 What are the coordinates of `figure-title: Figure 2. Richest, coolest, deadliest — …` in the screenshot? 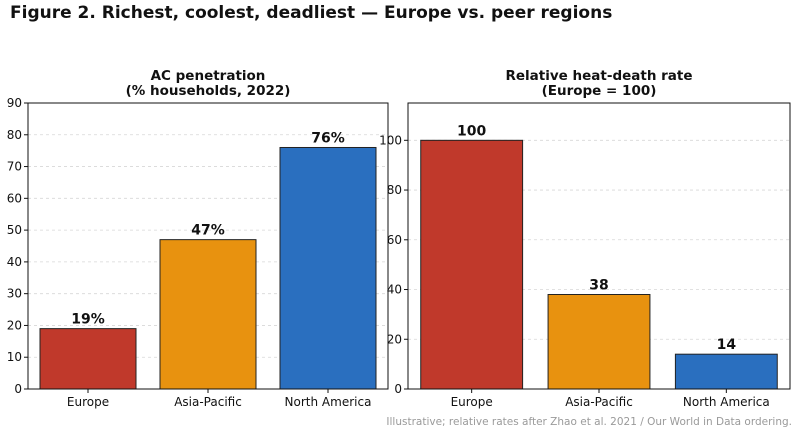 It's located at (311, 13).